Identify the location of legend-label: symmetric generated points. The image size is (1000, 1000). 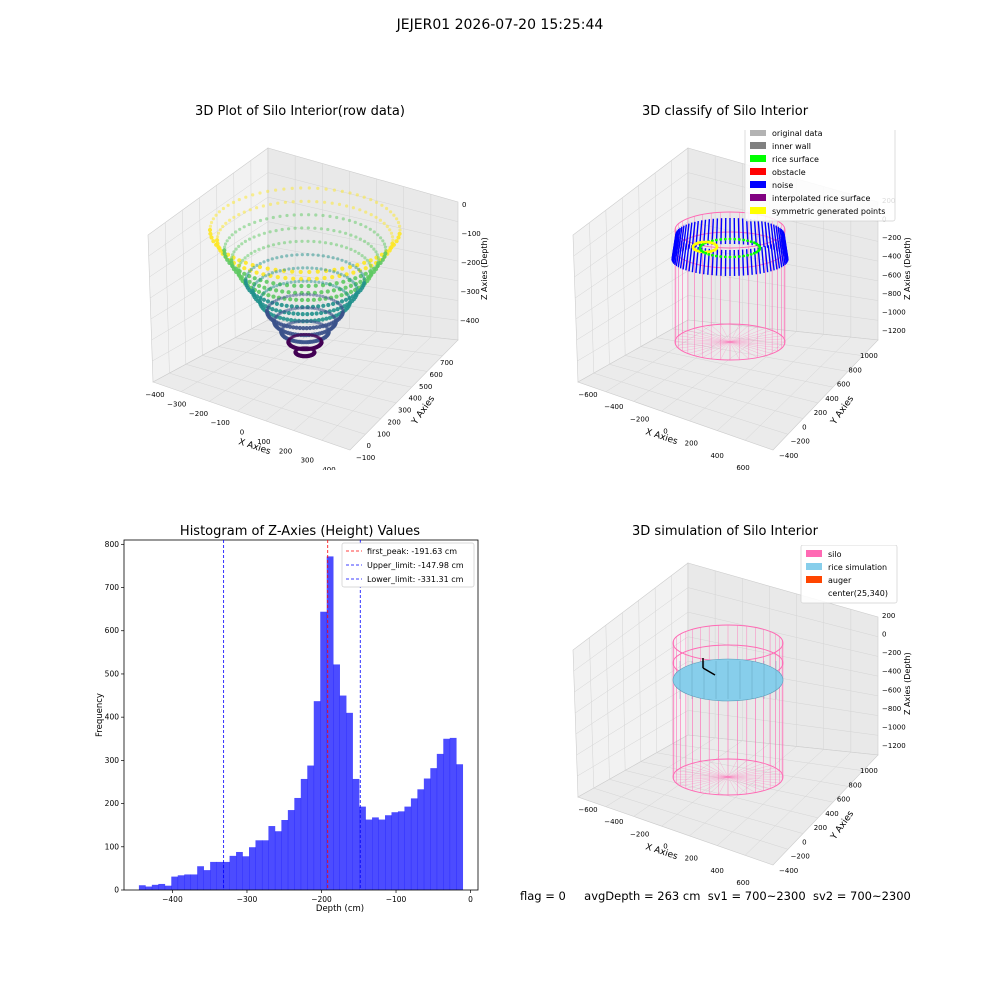
(828, 211).